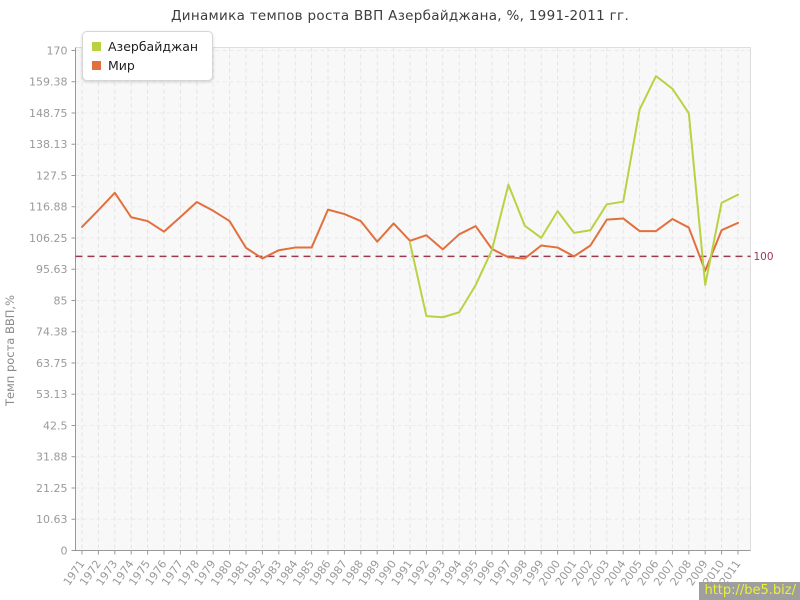 This screenshot has height=600, width=800. I want to click on y-tick-label: 85, so click(61, 301).